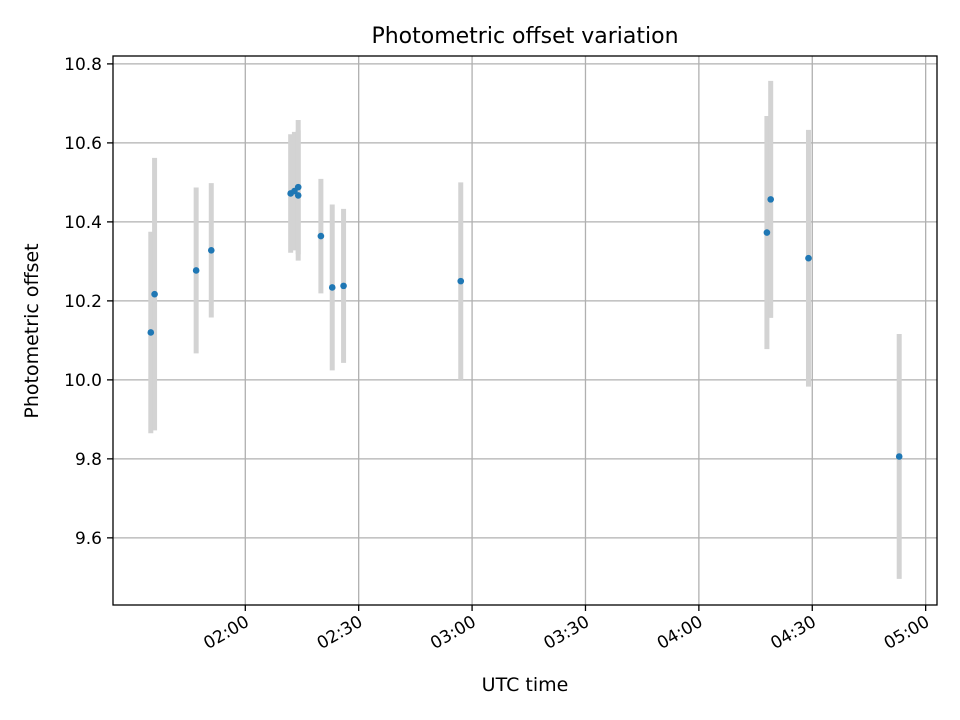 This screenshot has height=720, width=960. What do you see at coordinates (32, 330) in the screenshot?
I see `y-axis-label: Photometric offset` at bounding box center [32, 330].